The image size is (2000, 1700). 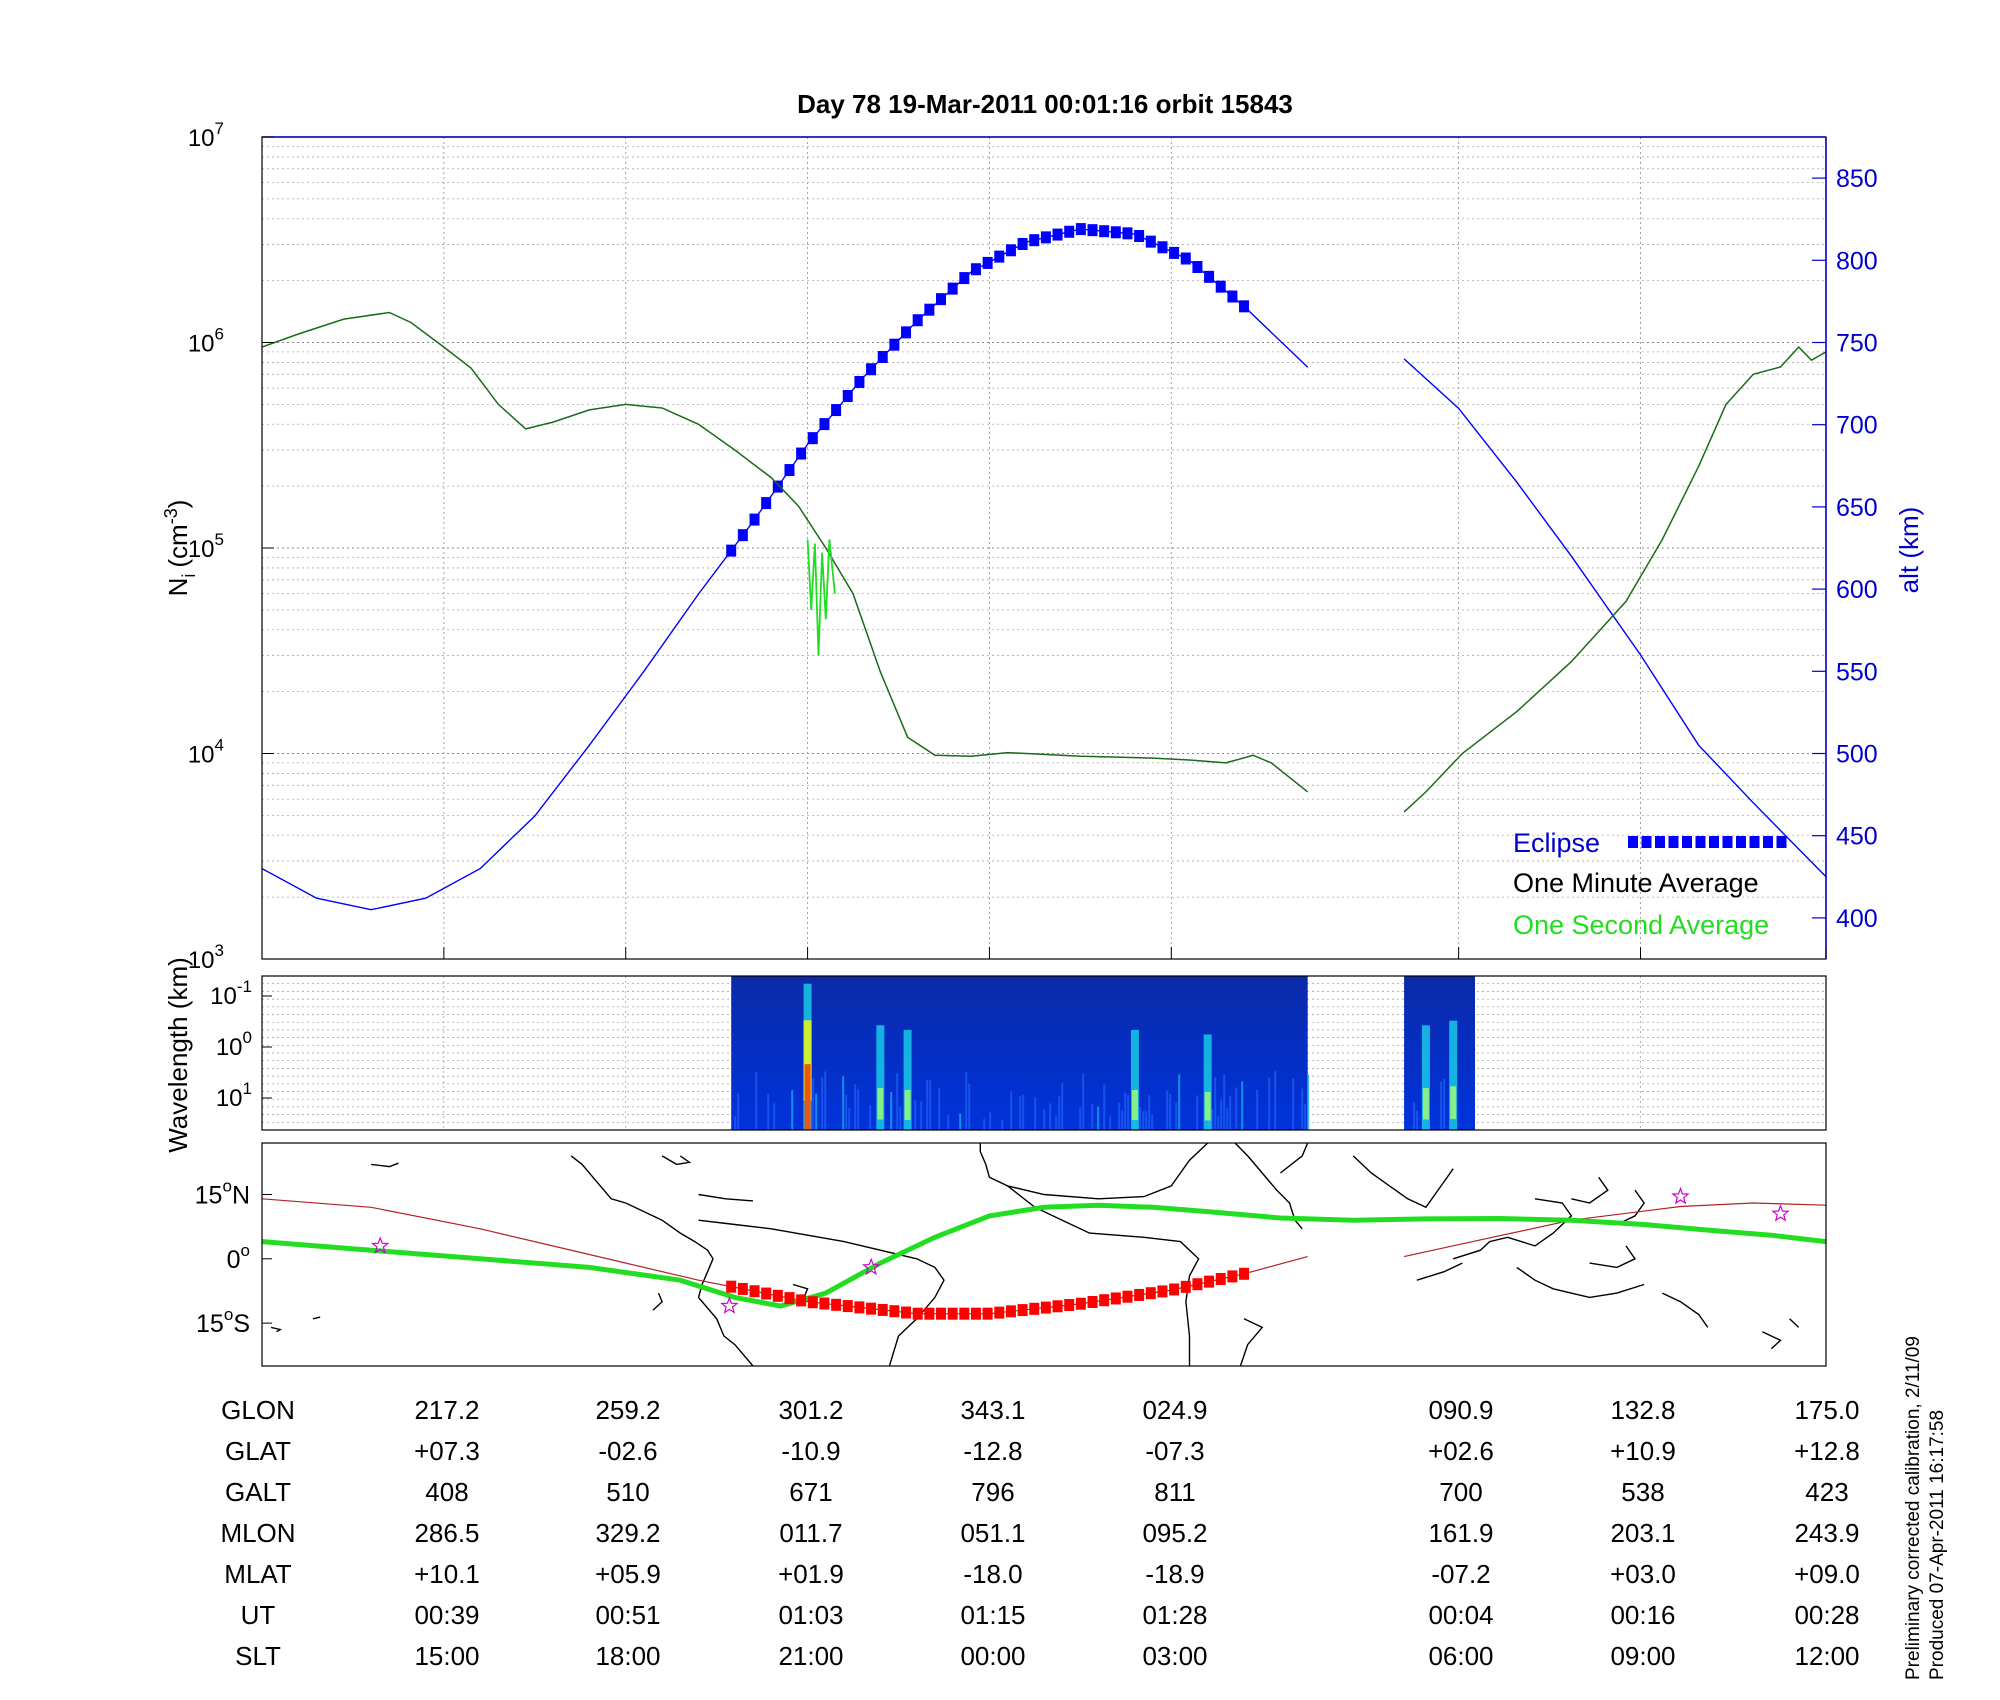 What do you see at coordinates (447, 1451) in the screenshot?
I see `table-cell: +07.3` at bounding box center [447, 1451].